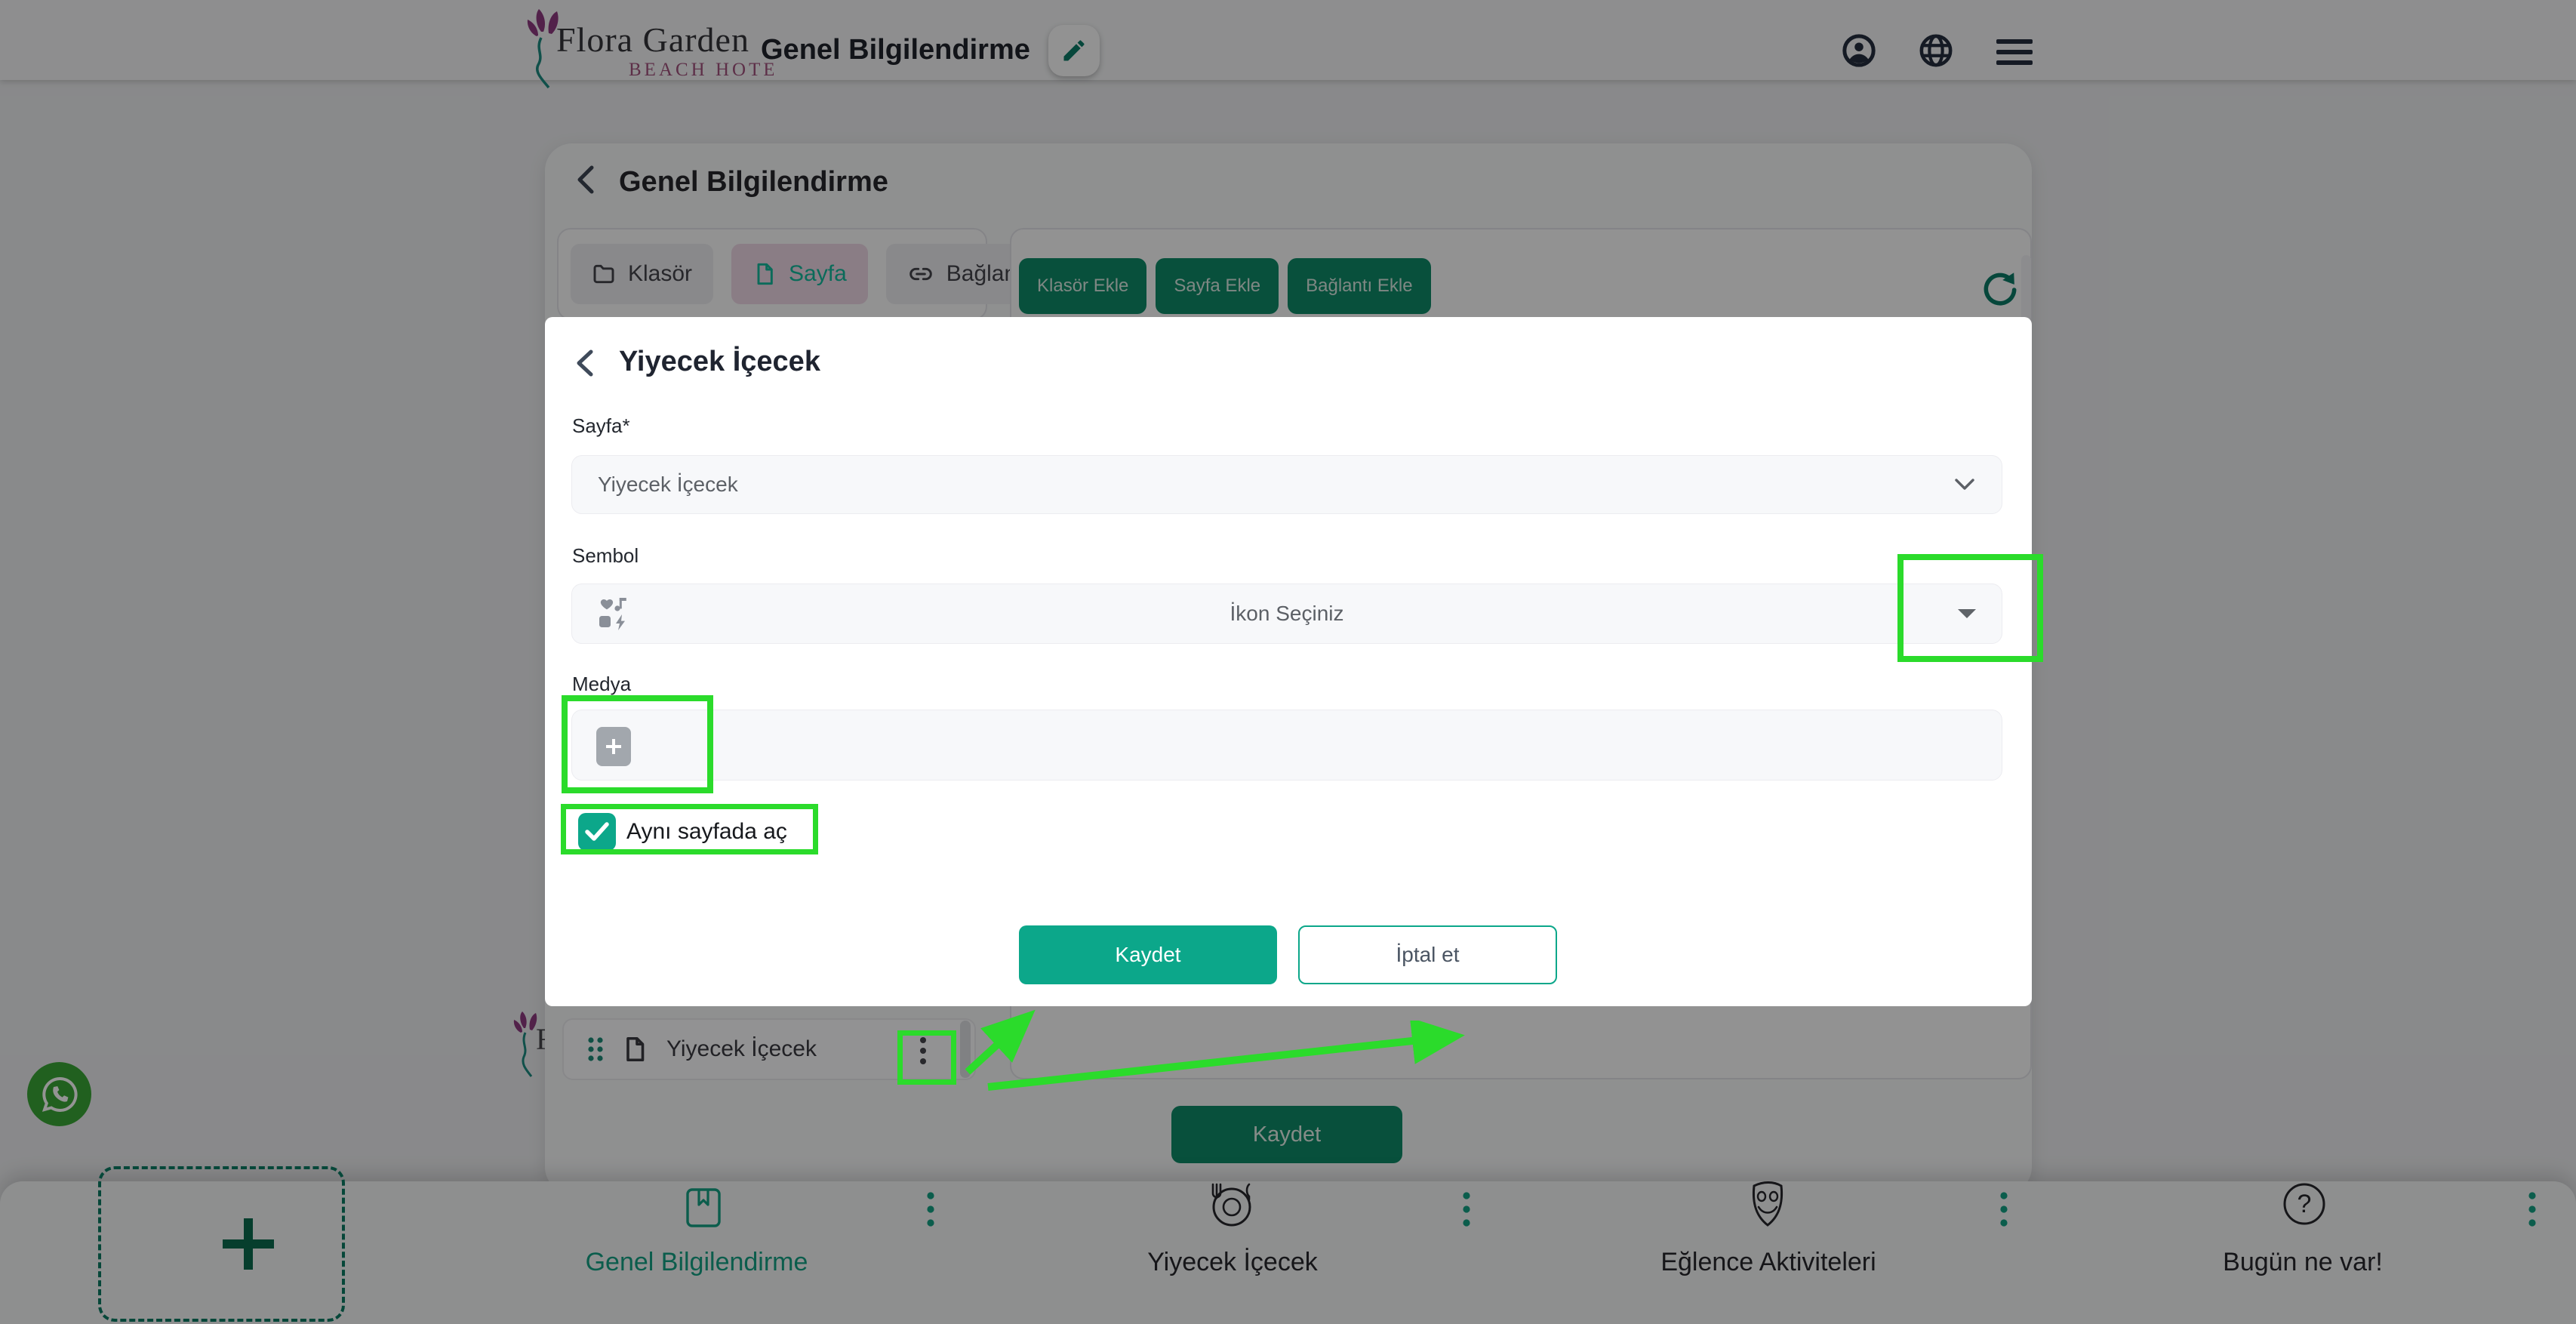  What do you see at coordinates (895, 50) in the screenshot?
I see `page-title: Genel Bilgilendirme` at bounding box center [895, 50].